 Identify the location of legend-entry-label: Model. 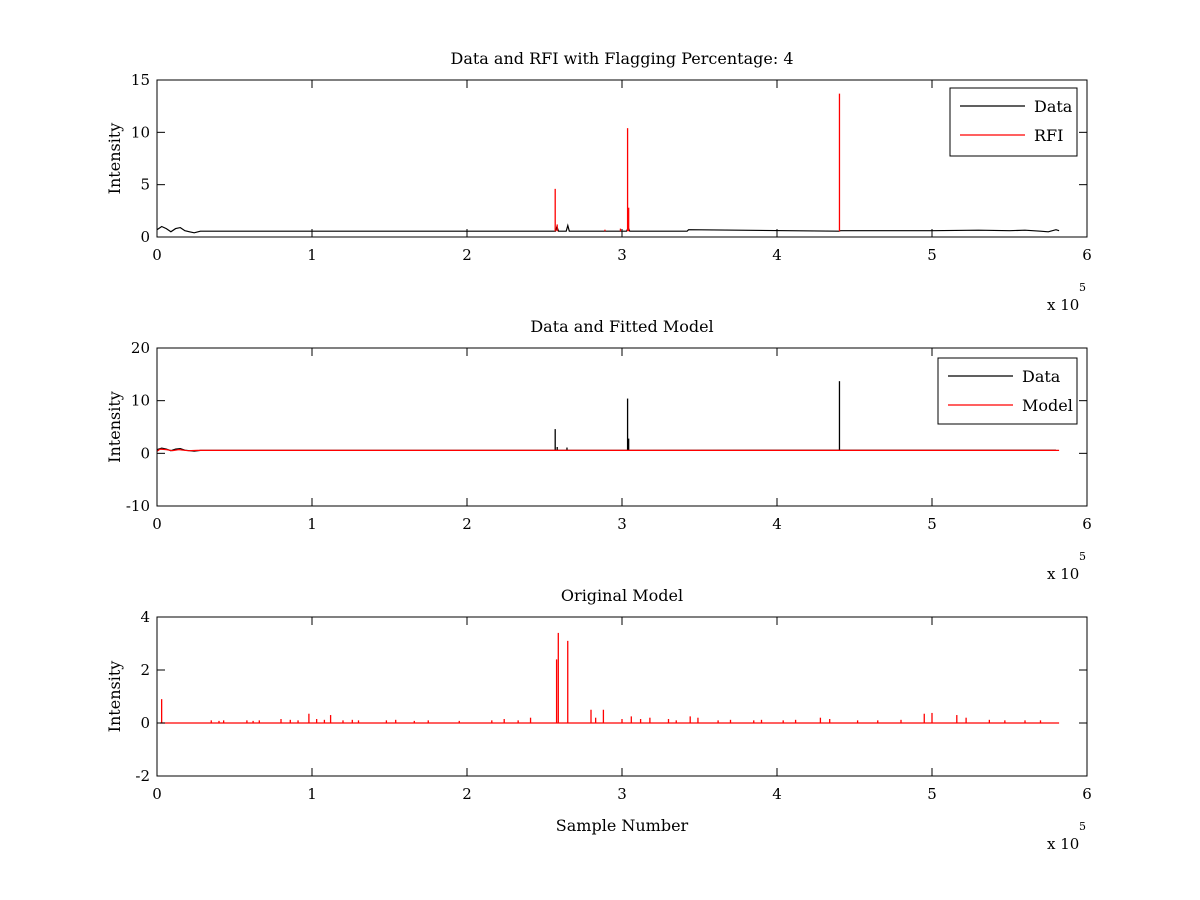
(1047, 405).